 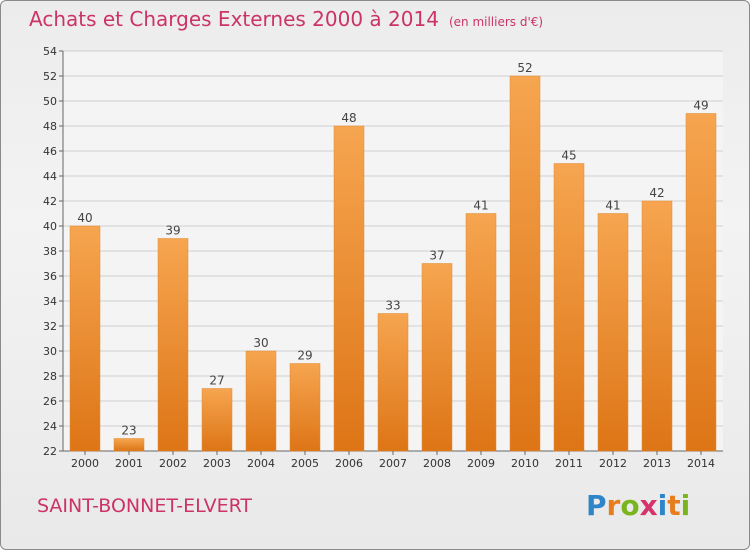 What do you see at coordinates (145, 506) in the screenshot?
I see `commune-name: SAINT-BONNET-ELVERT` at bounding box center [145, 506].